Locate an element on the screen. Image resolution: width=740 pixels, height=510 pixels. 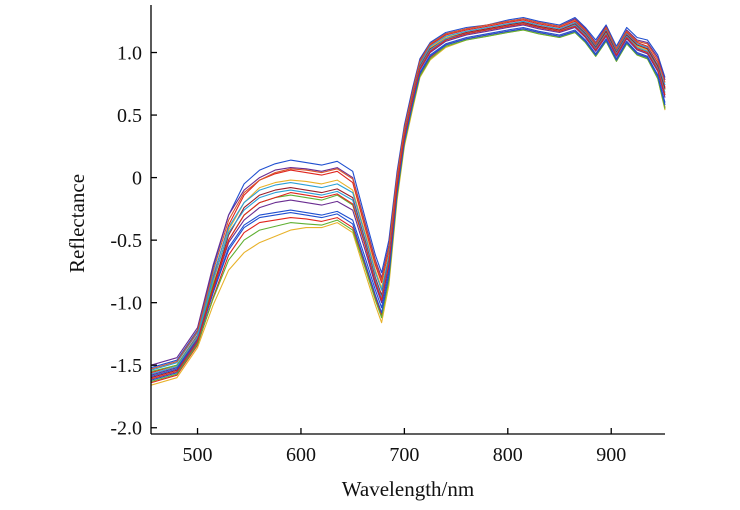
y-tick-label: -1.5 is located at coordinates (126, 366).